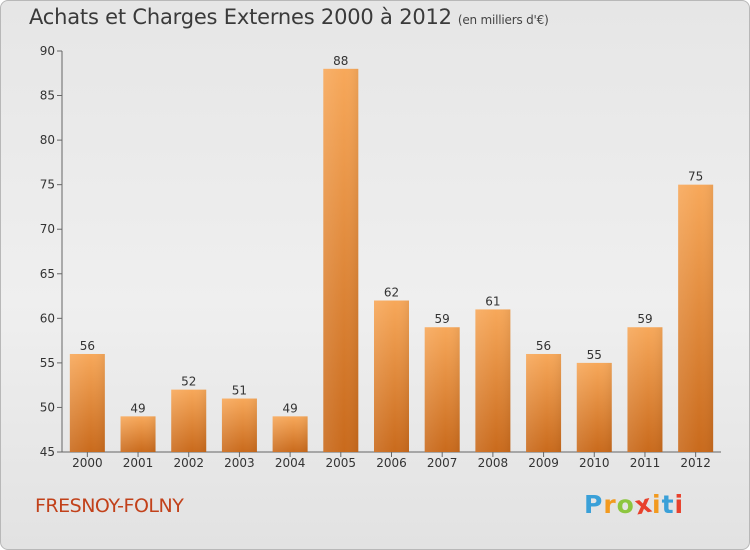 This screenshot has width=750, height=550. I want to click on y-tick-label: 55, so click(47, 363).